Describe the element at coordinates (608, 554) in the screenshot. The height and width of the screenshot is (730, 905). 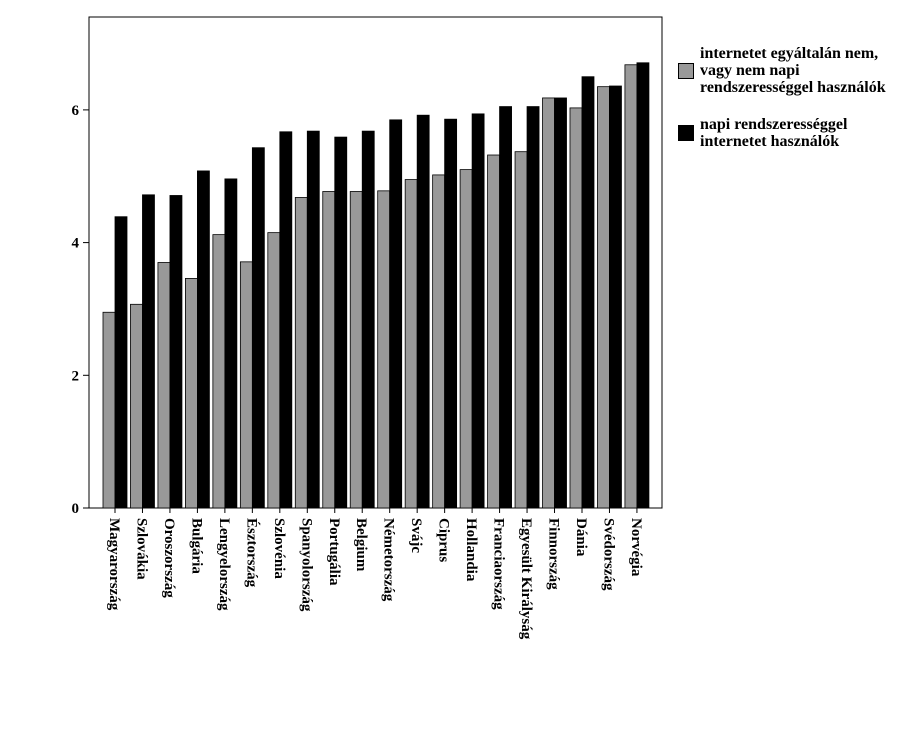
I see `x-tick-label: Svédország` at that location.